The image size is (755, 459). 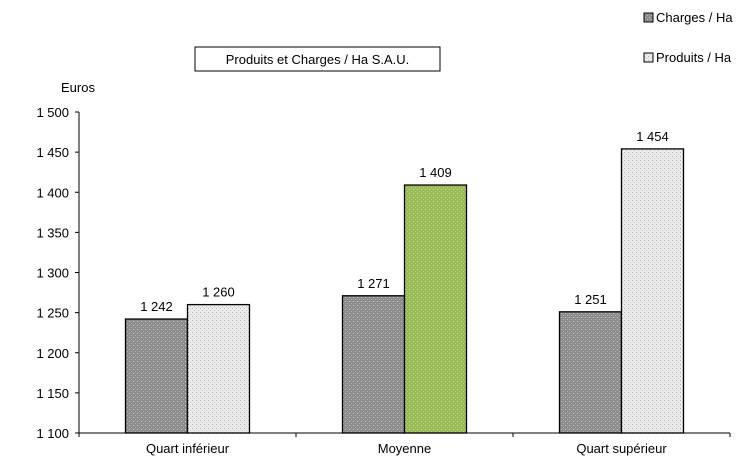 I want to click on y-tick-label: 1 100, so click(x=52, y=433).